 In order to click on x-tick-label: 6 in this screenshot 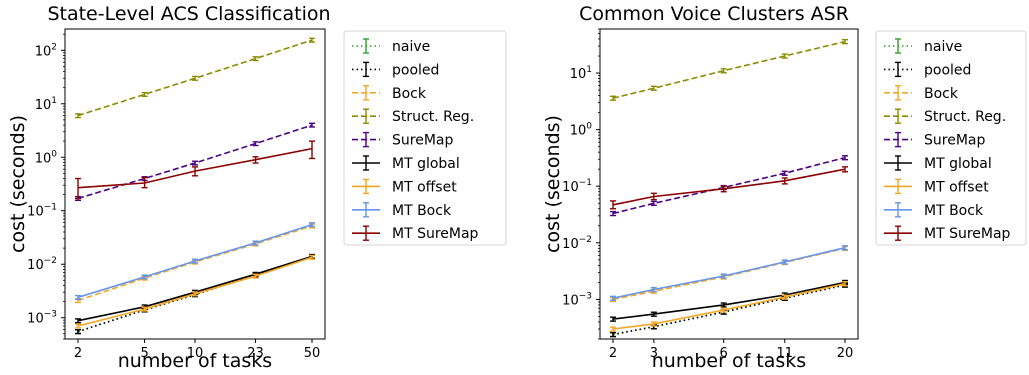, I will do `click(724, 353)`.